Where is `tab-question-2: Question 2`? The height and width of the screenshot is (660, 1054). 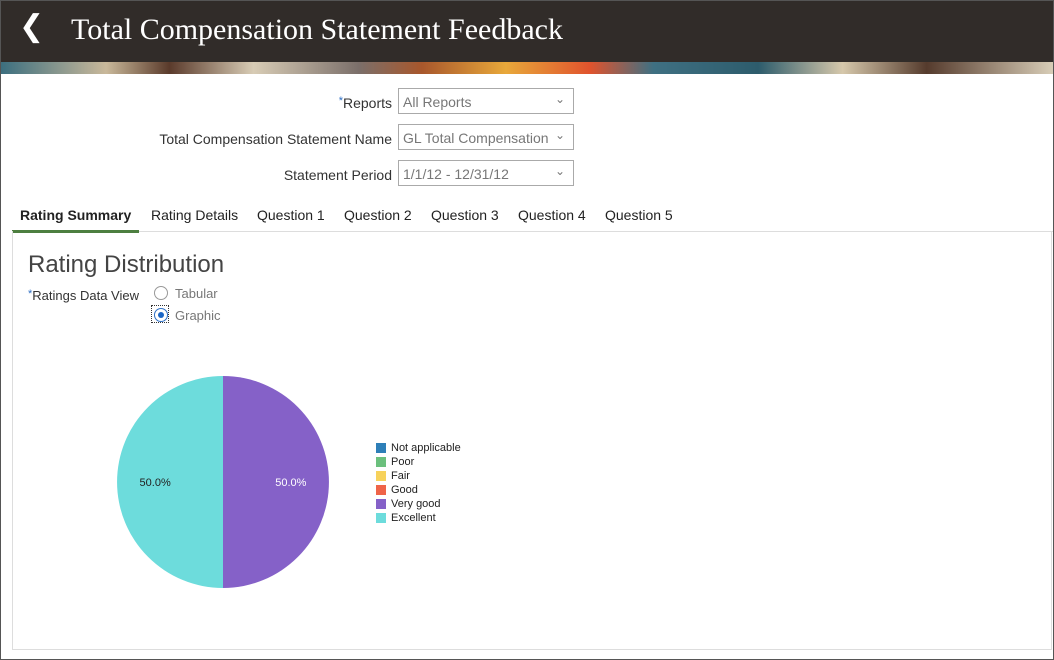 tab-question-2: Question 2 is located at coordinates (378, 215).